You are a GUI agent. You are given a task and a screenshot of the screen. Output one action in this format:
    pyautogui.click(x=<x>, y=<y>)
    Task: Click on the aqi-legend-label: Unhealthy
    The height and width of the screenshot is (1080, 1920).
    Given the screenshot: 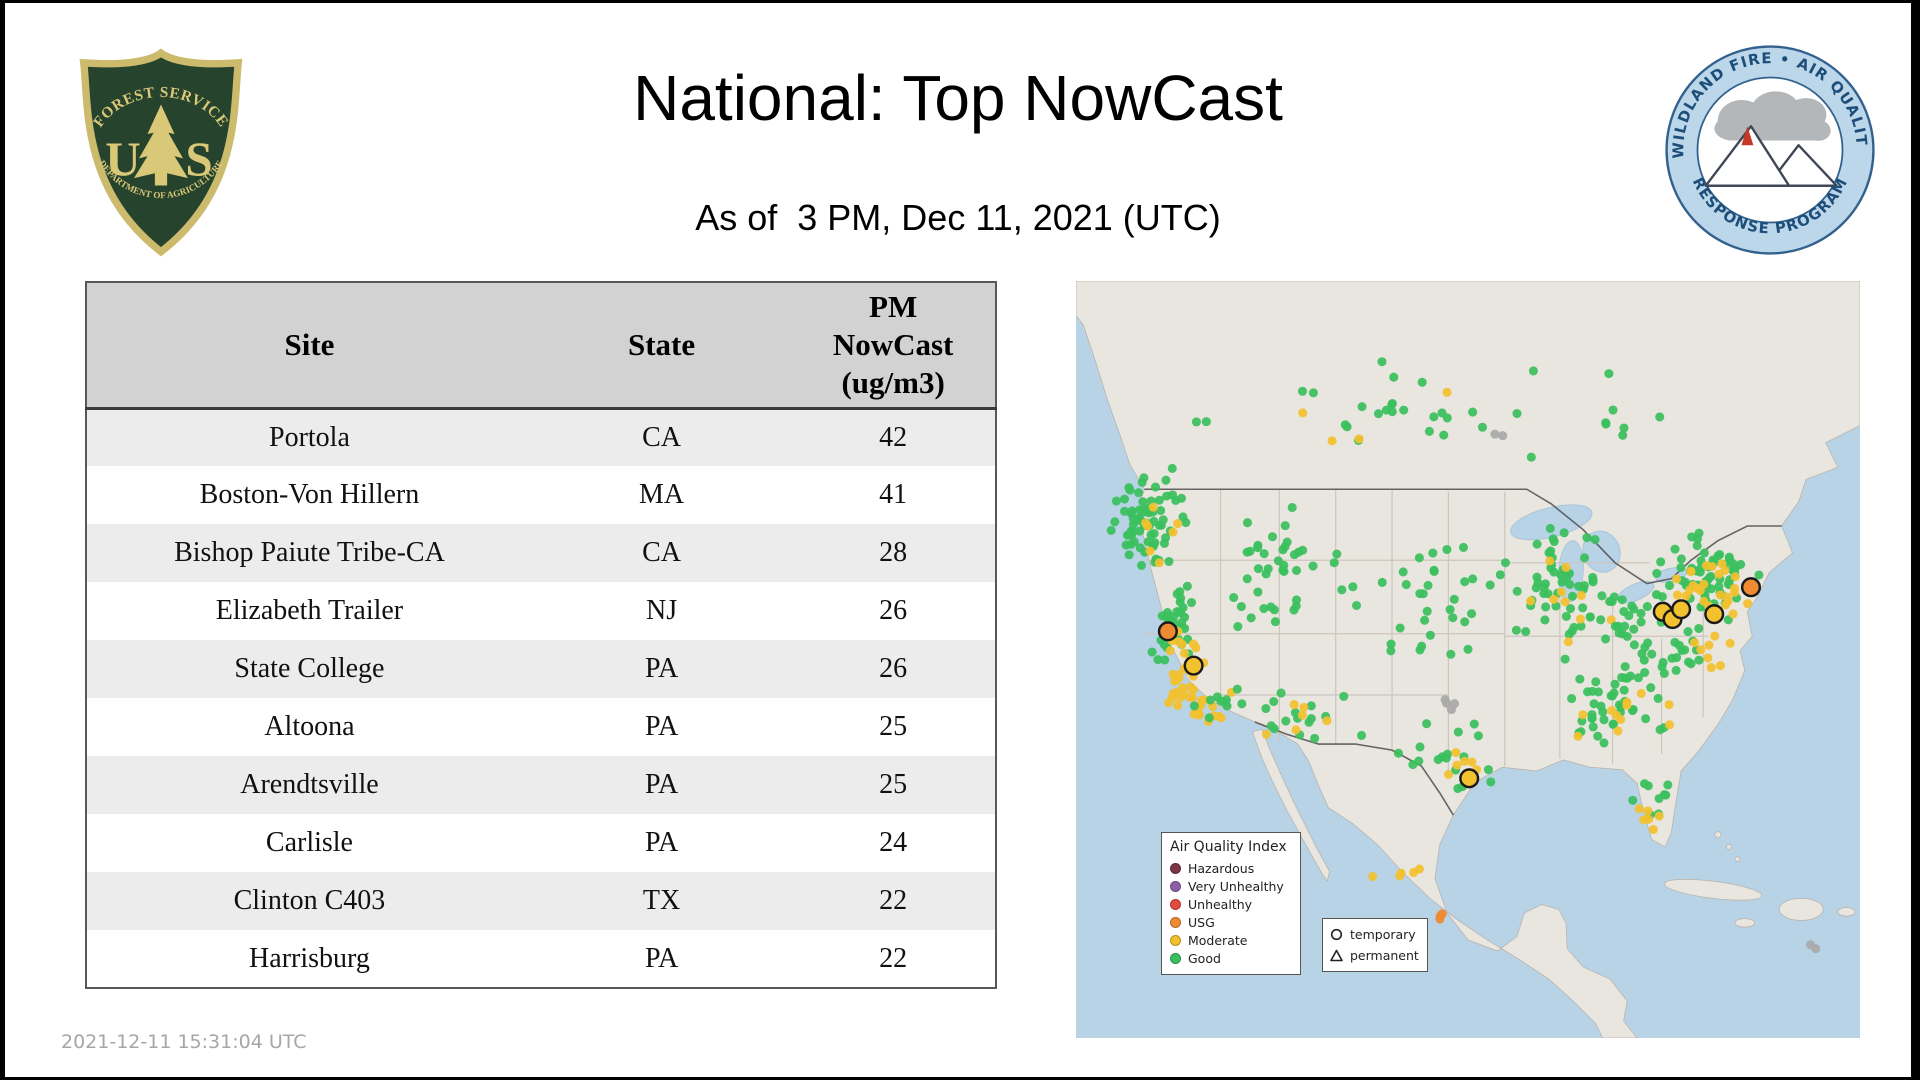 What is the action you would take?
    pyautogui.click(x=1220, y=904)
    